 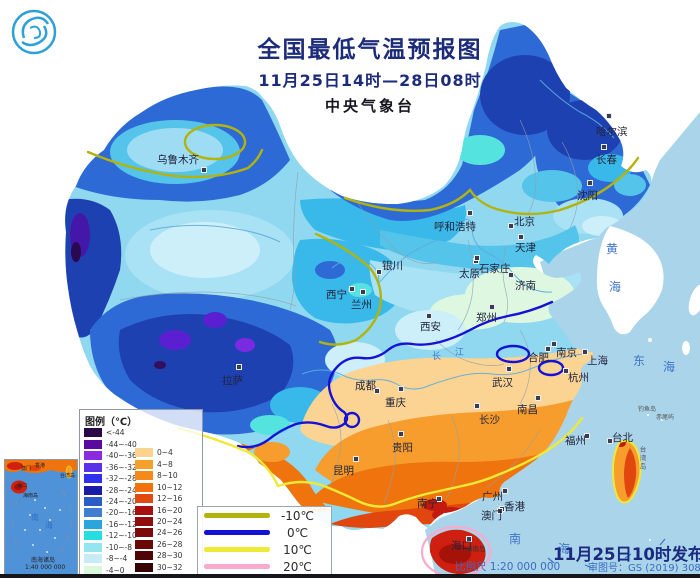 I want to click on legend-row: 4~8, so click(x=158, y=464).